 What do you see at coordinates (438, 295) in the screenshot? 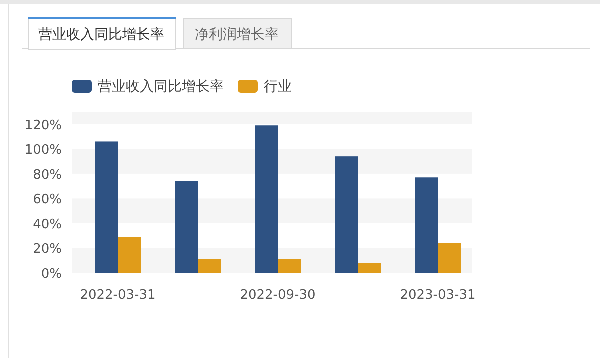
I see `x-tick-label: 2023-03-31` at bounding box center [438, 295].